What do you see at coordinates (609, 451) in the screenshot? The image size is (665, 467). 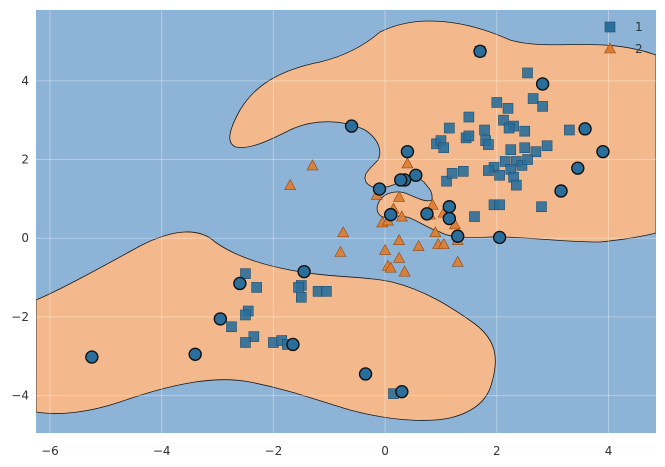 I see `x-tick-label: 4` at bounding box center [609, 451].